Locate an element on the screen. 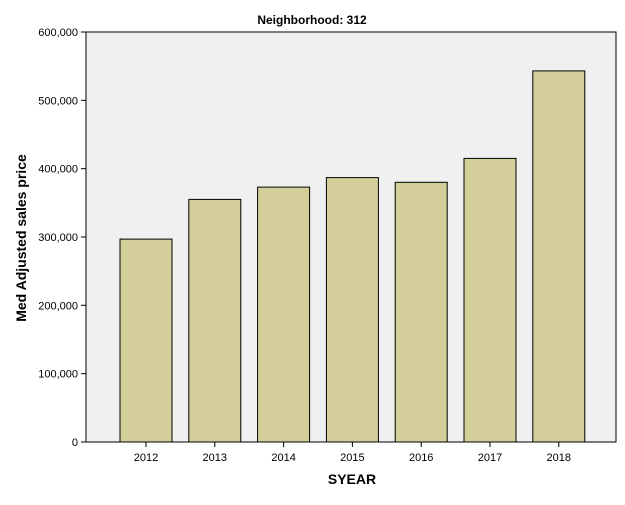 This screenshot has width=625, height=505. x-tick-label: 2017 is located at coordinates (490, 458).